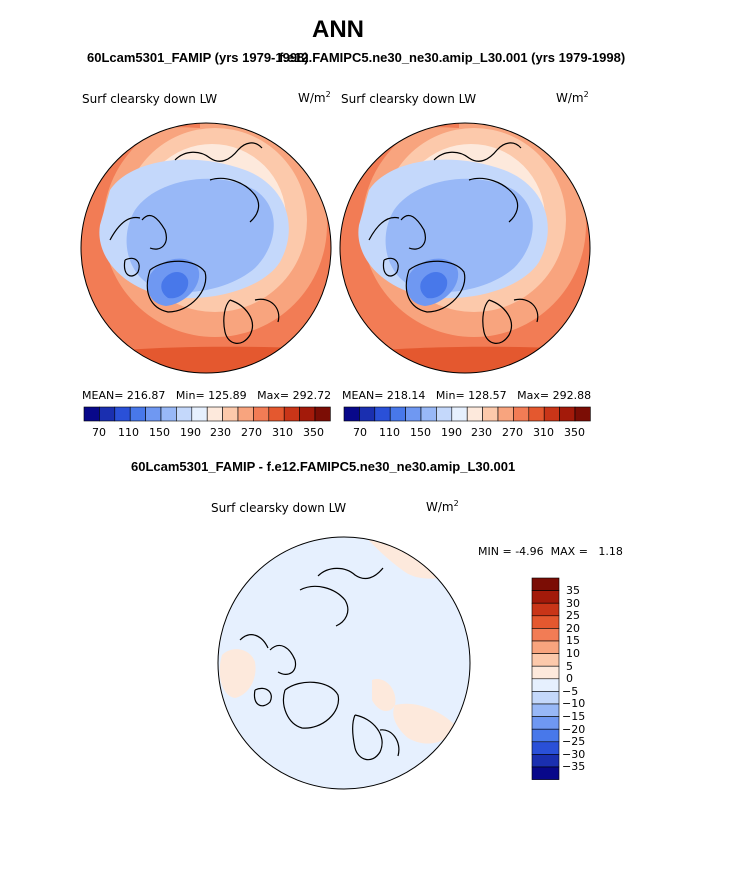 The width and height of the screenshot is (733, 882). What do you see at coordinates (543, 432) in the screenshot?
I see `panel2-colorbar-tick: 310` at bounding box center [543, 432].